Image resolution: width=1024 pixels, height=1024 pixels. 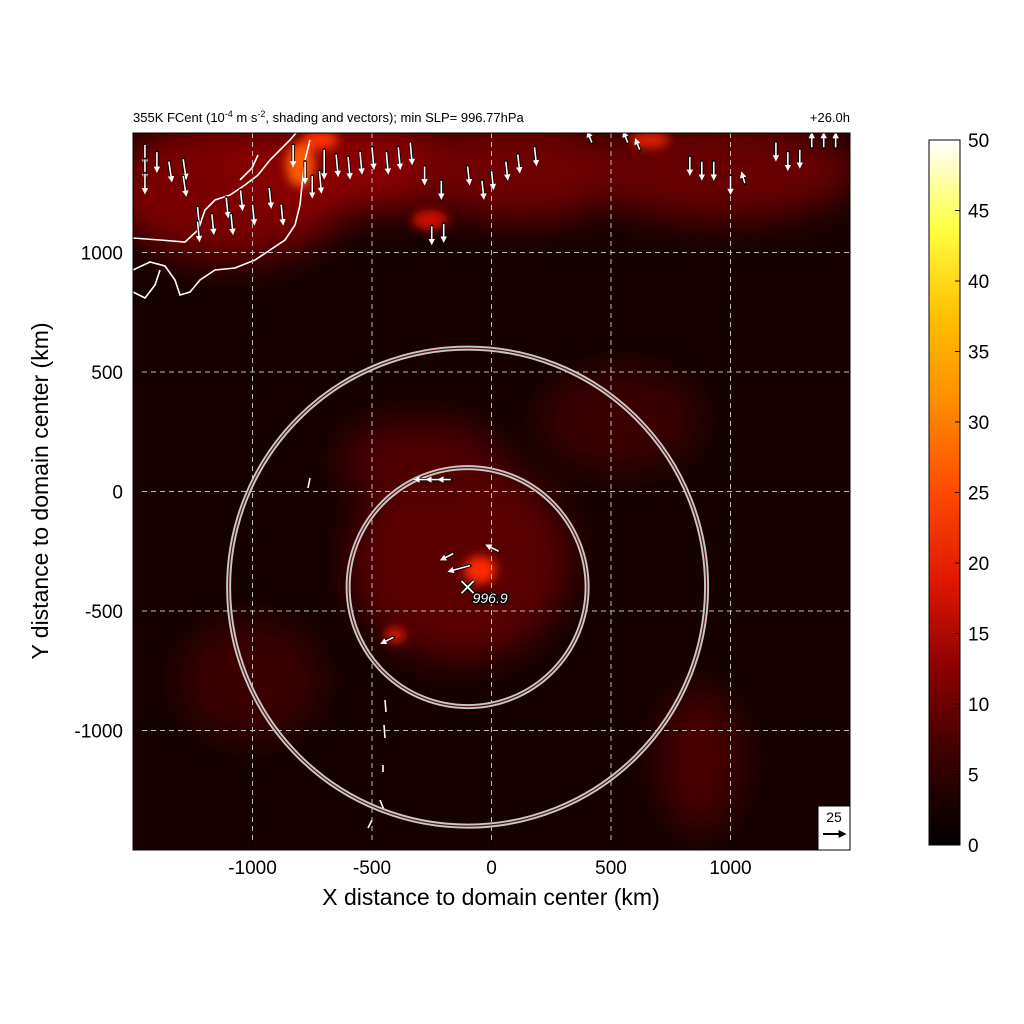 What do you see at coordinates (106, 493) in the screenshot?
I see `y-axis: -1000 -500 0 500 1000` at bounding box center [106, 493].